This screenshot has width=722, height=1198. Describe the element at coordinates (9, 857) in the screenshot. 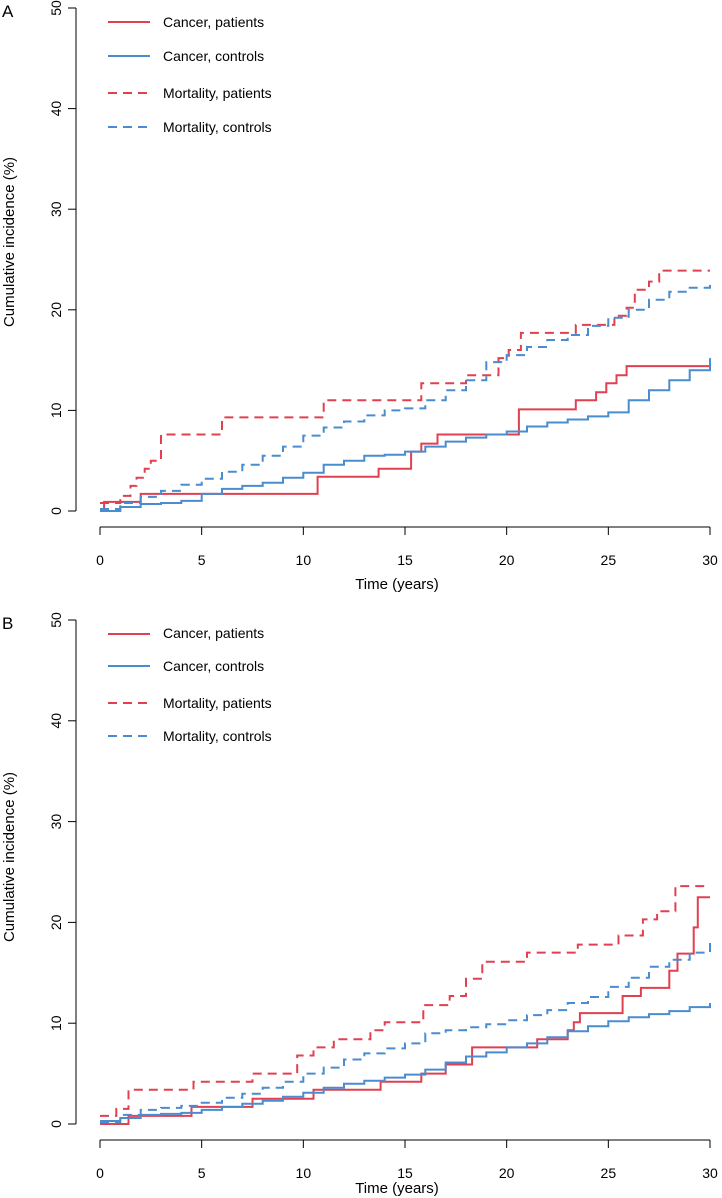

I see `panel-b-y-axis-title: Cumulative incidence (%)` at that location.